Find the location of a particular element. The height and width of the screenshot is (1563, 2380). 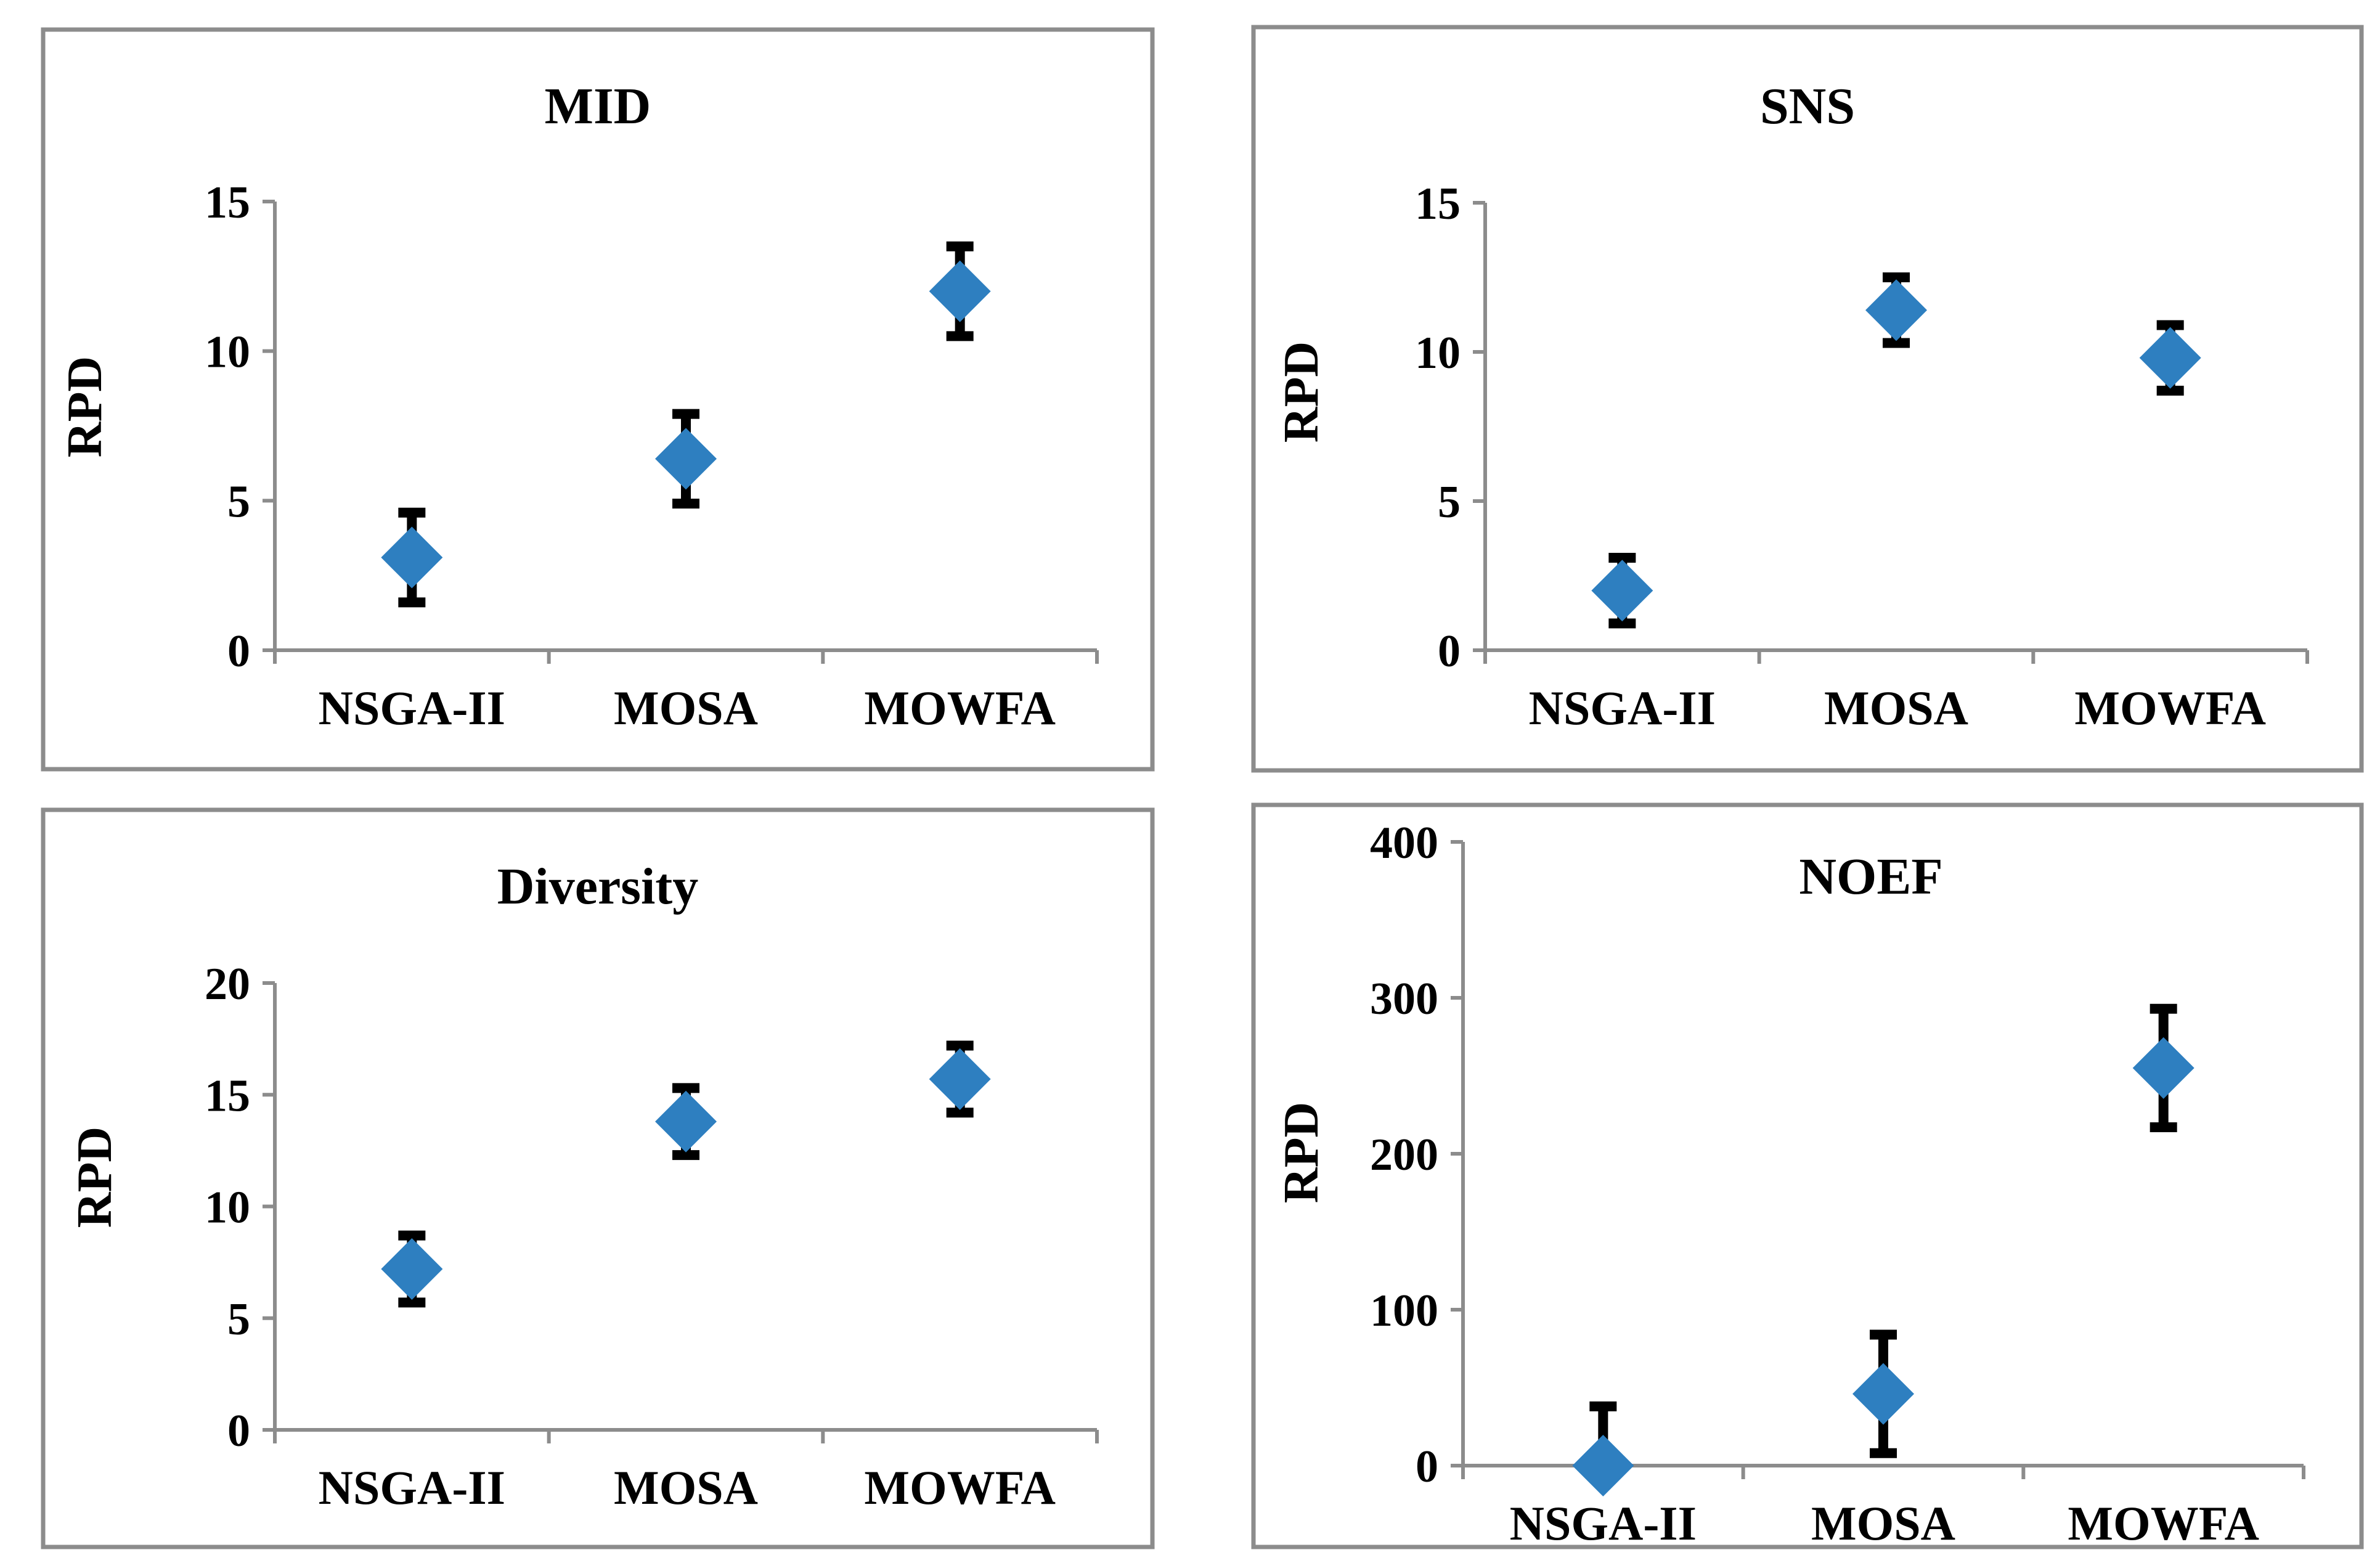

chart-title: Diversity is located at coordinates (598, 887).